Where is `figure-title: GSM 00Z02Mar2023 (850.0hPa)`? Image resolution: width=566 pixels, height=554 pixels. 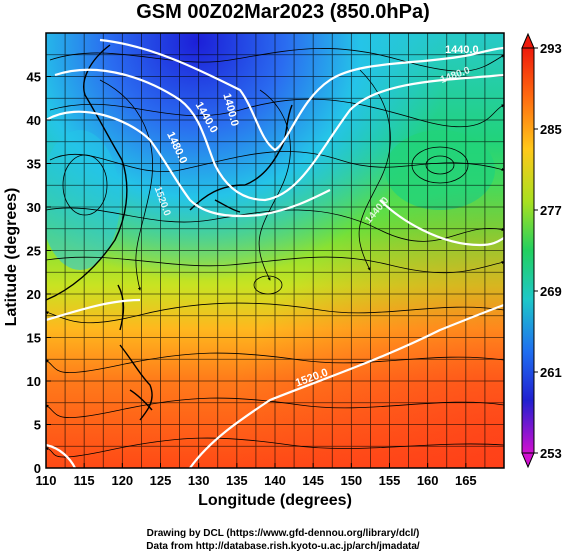 figure-title: GSM 00Z02Mar2023 (850.0hPa) is located at coordinates (283, 12).